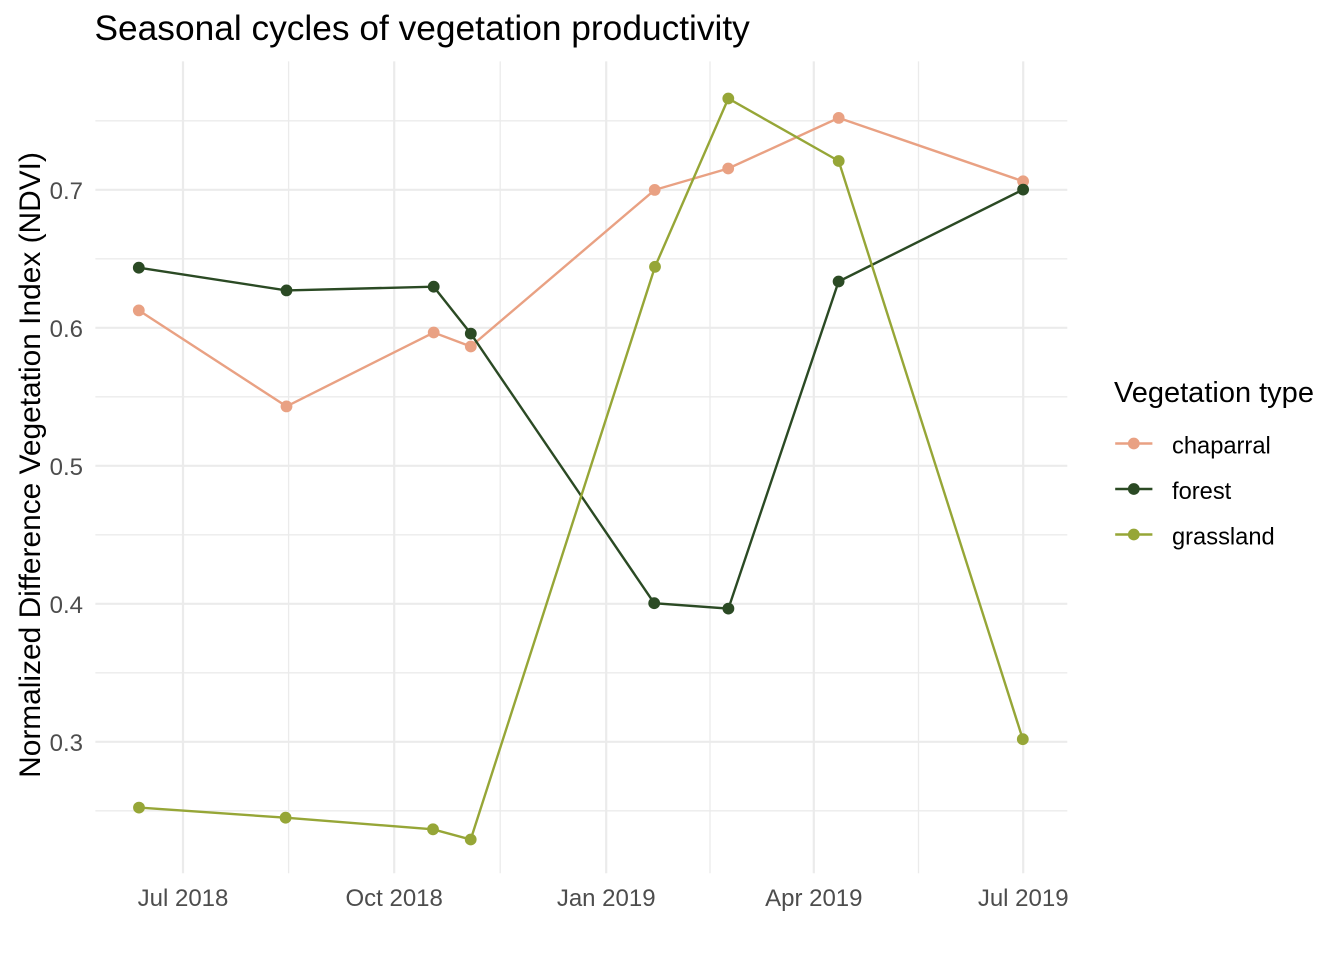 The height and width of the screenshot is (965, 1344). Describe the element at coordinates (1202, 492) in the screenshot. I see `svg-text: forest` at that location.